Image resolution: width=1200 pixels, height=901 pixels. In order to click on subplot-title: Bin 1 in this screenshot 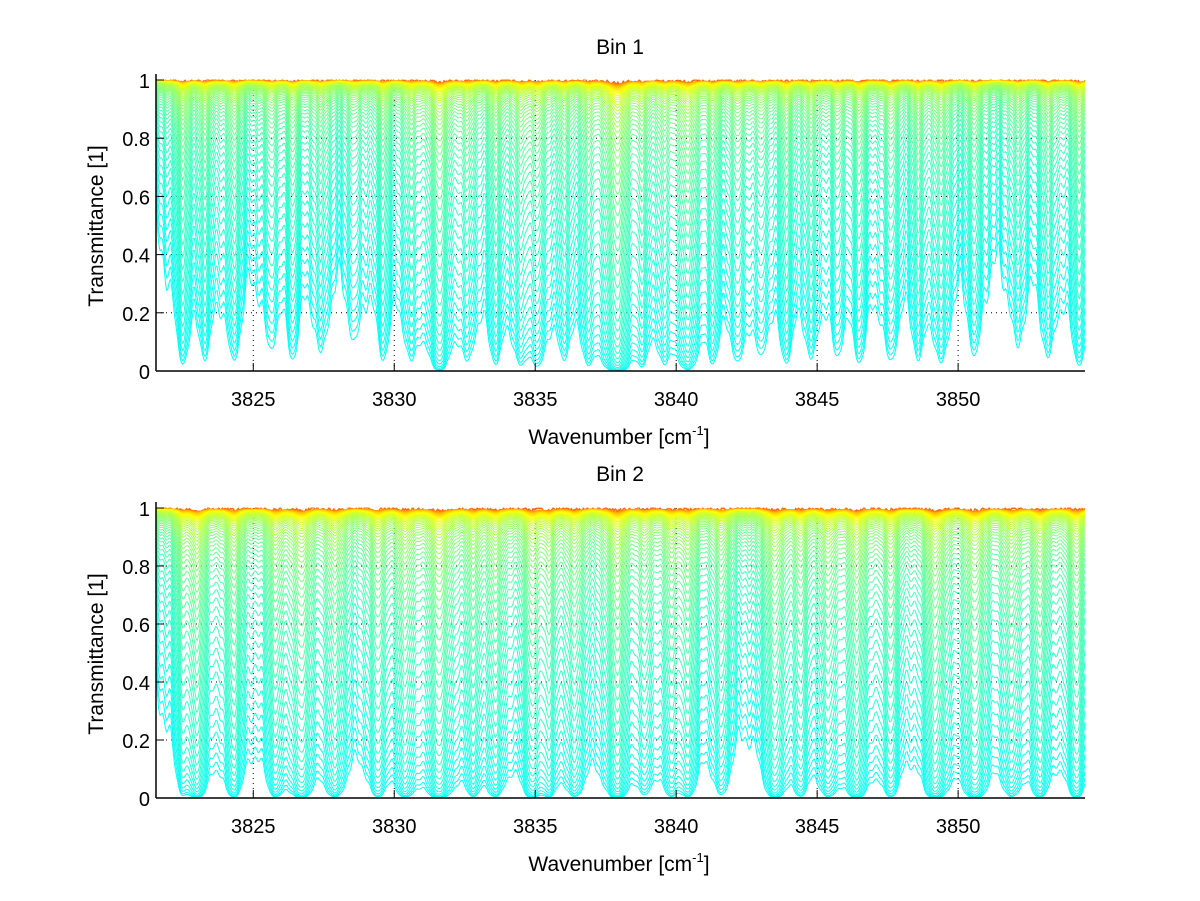, I will do `click(620, 47)`.